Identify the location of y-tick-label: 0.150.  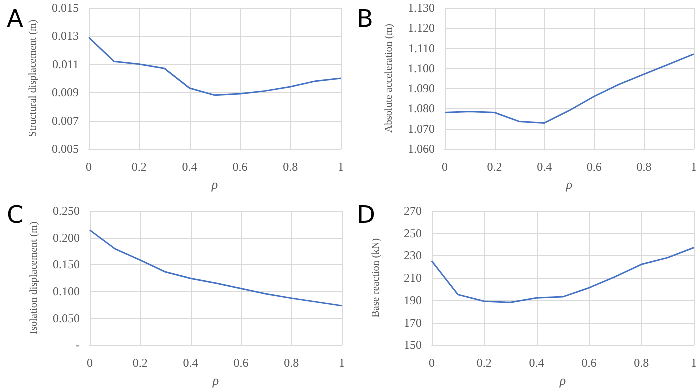
(66, 265).